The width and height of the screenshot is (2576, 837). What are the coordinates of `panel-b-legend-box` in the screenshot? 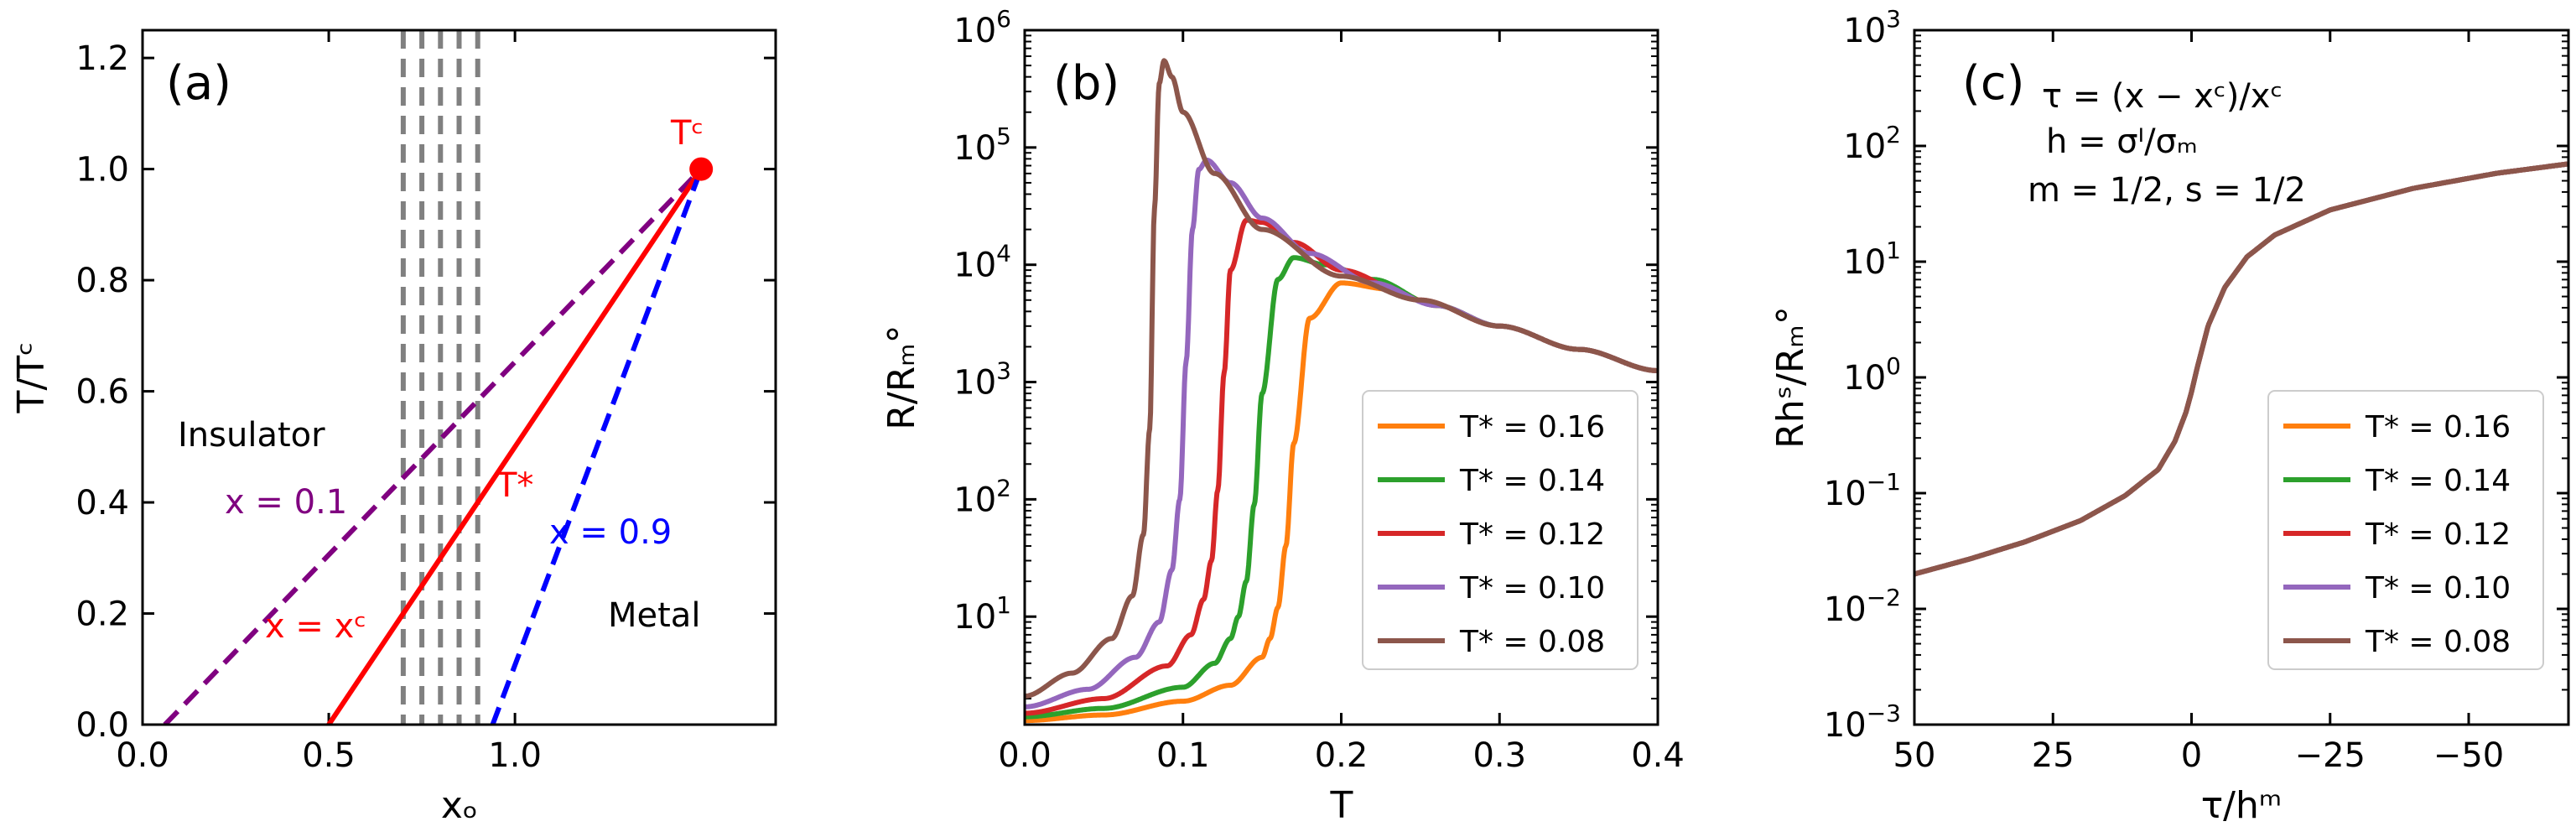 It's located at (1500, 530).